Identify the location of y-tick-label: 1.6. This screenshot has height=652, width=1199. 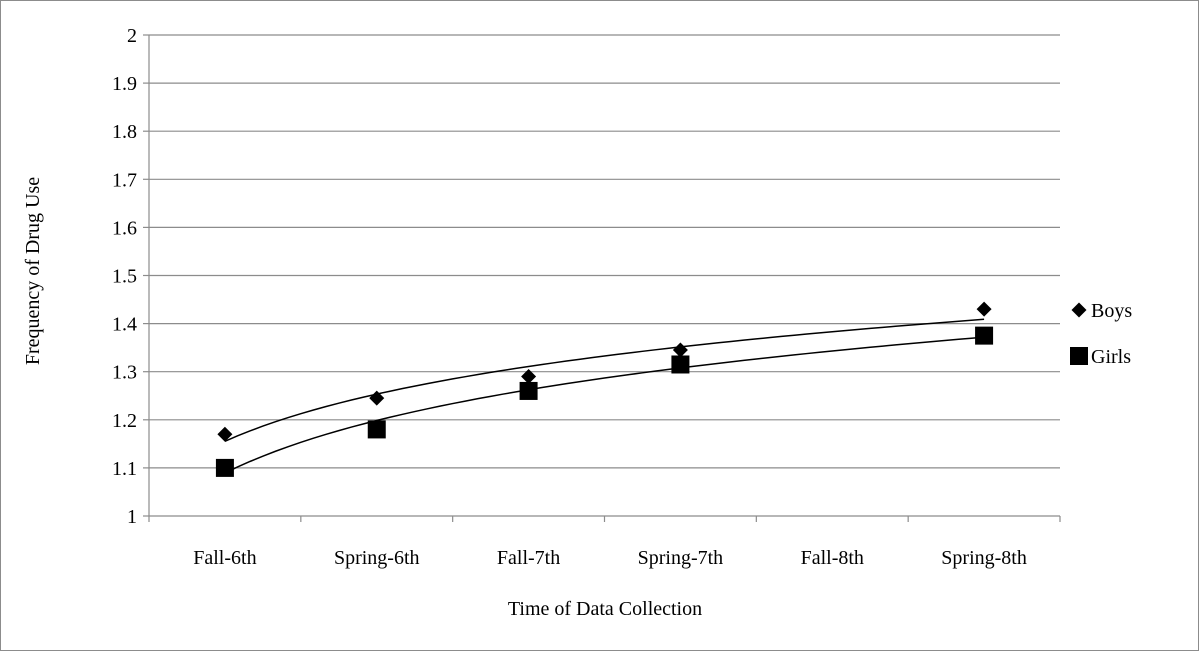
(124, 228).